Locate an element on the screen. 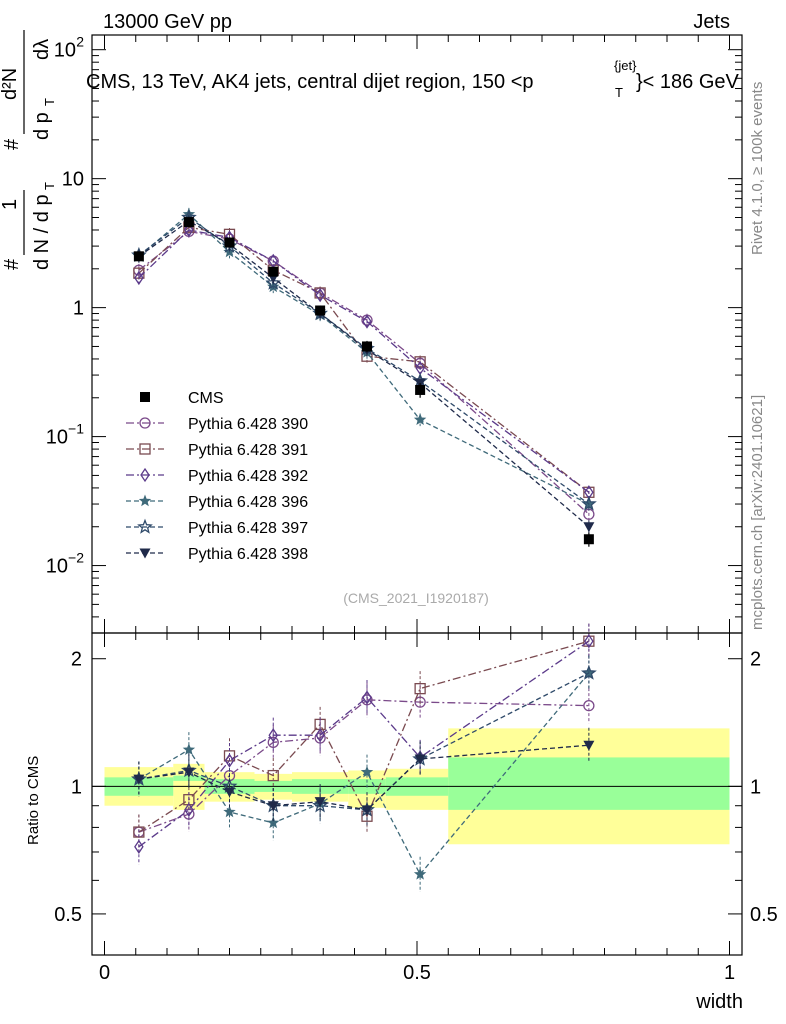  legend-label: Pythia 6.428 396 is located at coordinates (248, 502).